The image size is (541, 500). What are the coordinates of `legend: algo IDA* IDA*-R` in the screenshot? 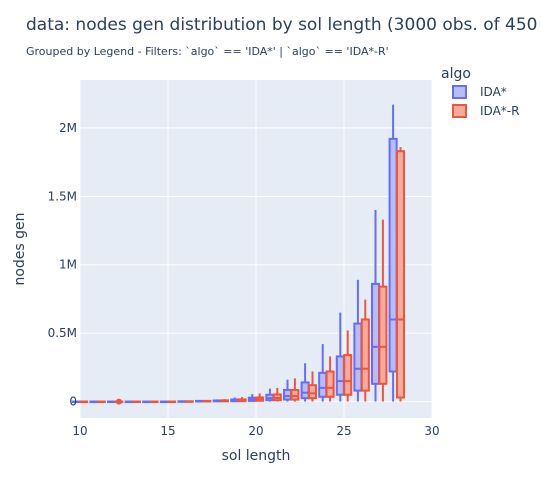 It's located at (480, 92).